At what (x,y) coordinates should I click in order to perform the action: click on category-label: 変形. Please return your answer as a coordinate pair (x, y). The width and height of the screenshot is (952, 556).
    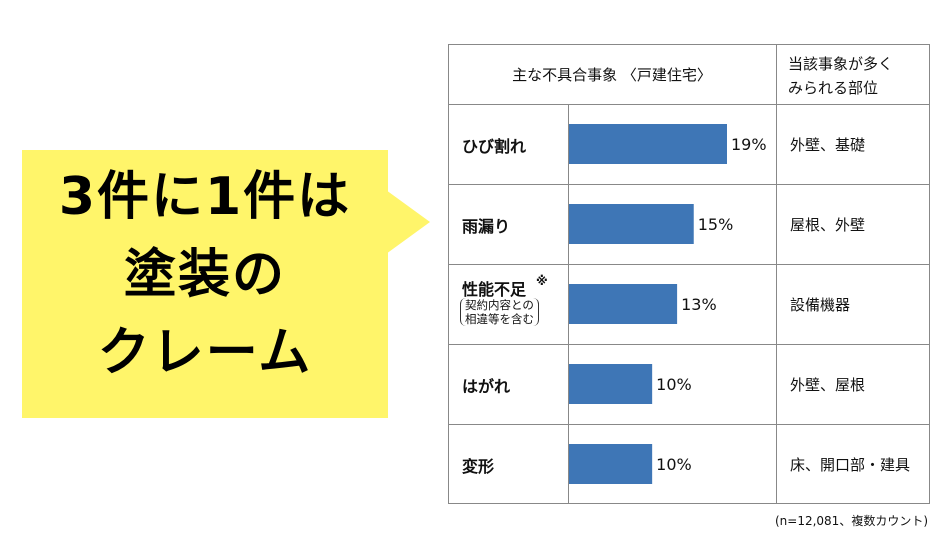
    Looking at the image, I should click on (478, 466).